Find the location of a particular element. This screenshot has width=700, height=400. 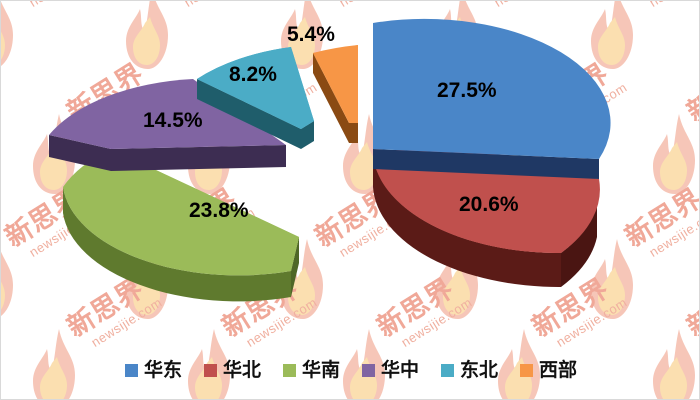

legend-label: 华东 is located at coordinates (162, 370).